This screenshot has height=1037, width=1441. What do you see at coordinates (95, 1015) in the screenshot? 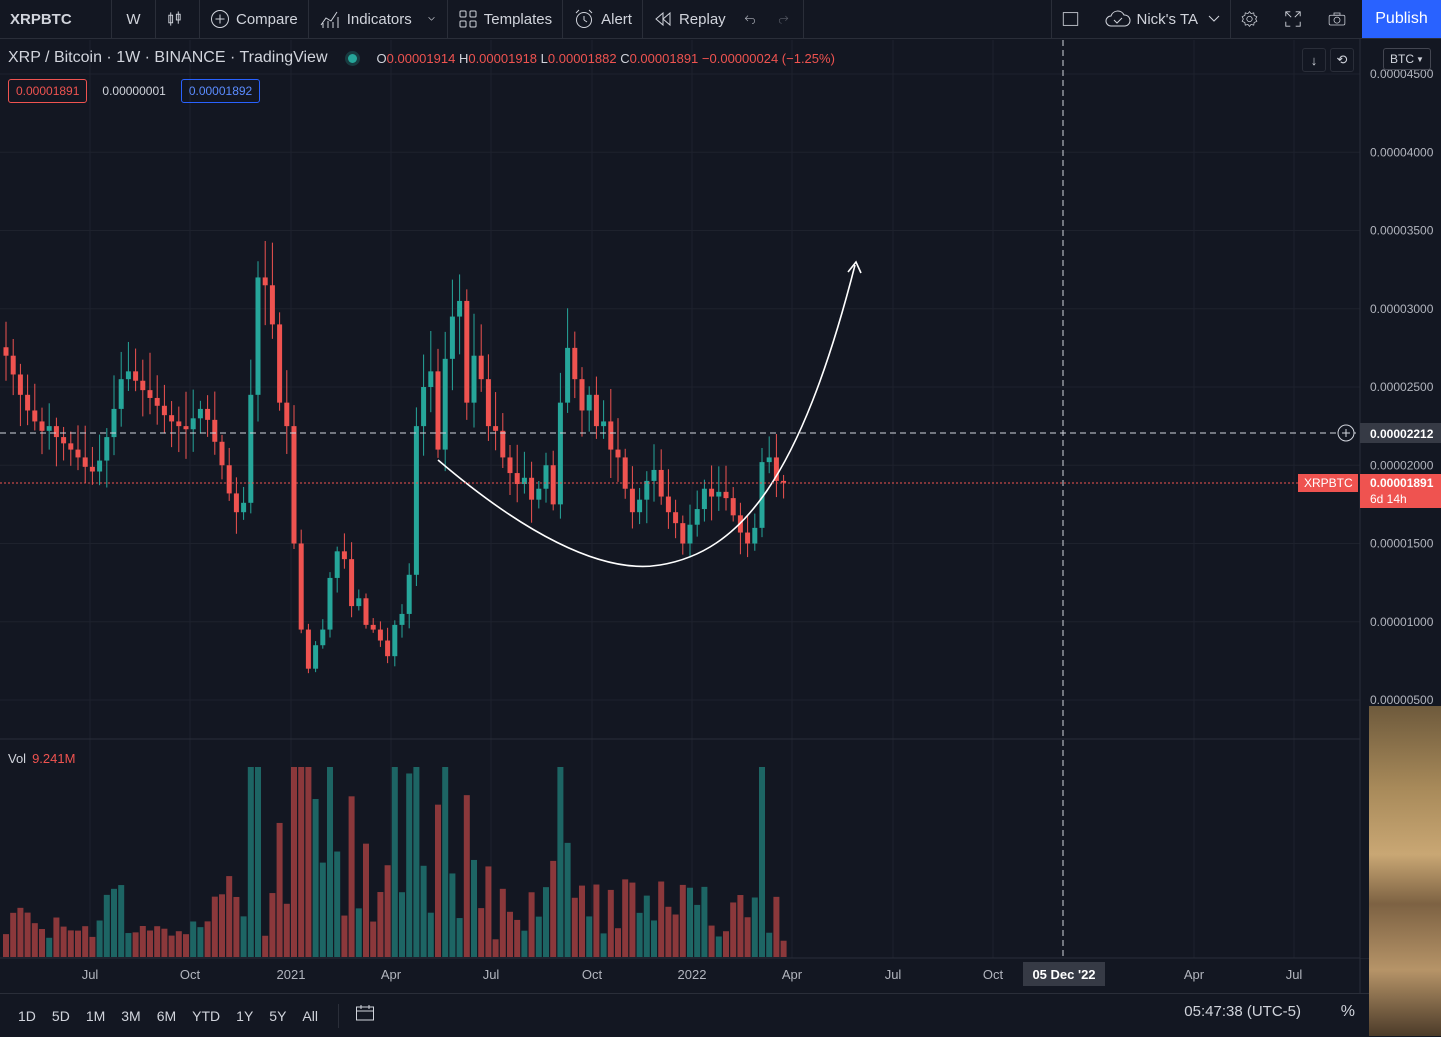
I see `timeframe-button-1m: 1M` at bounding box center [95, 1015].